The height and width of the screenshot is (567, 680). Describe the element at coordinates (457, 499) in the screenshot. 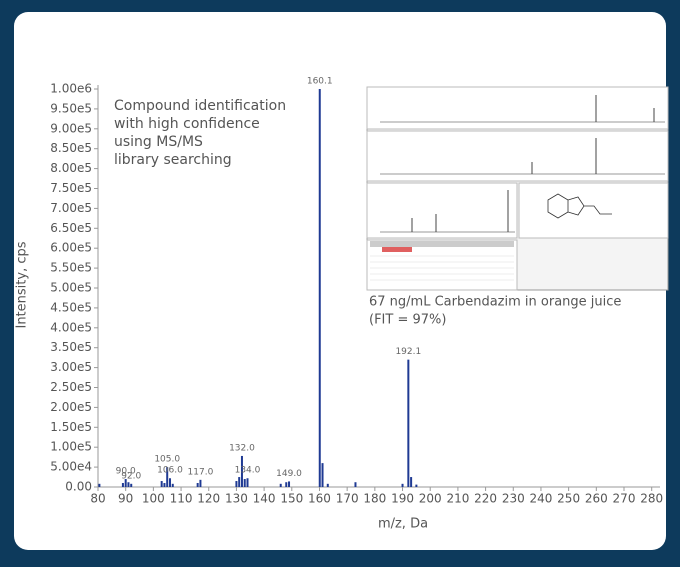

I see `x-tick-label: 210` at that location.